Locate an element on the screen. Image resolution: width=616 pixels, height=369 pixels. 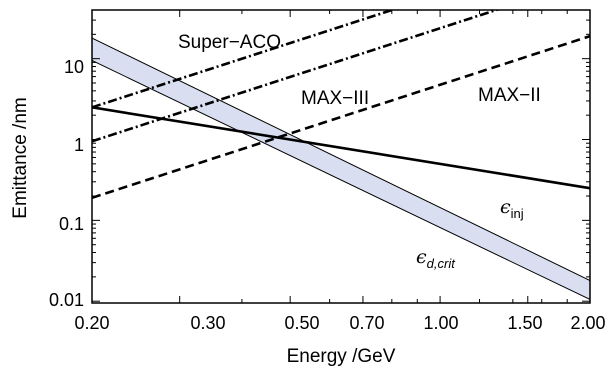
x-tick-label-3: 0.70 is located at coordinates (366, 323).